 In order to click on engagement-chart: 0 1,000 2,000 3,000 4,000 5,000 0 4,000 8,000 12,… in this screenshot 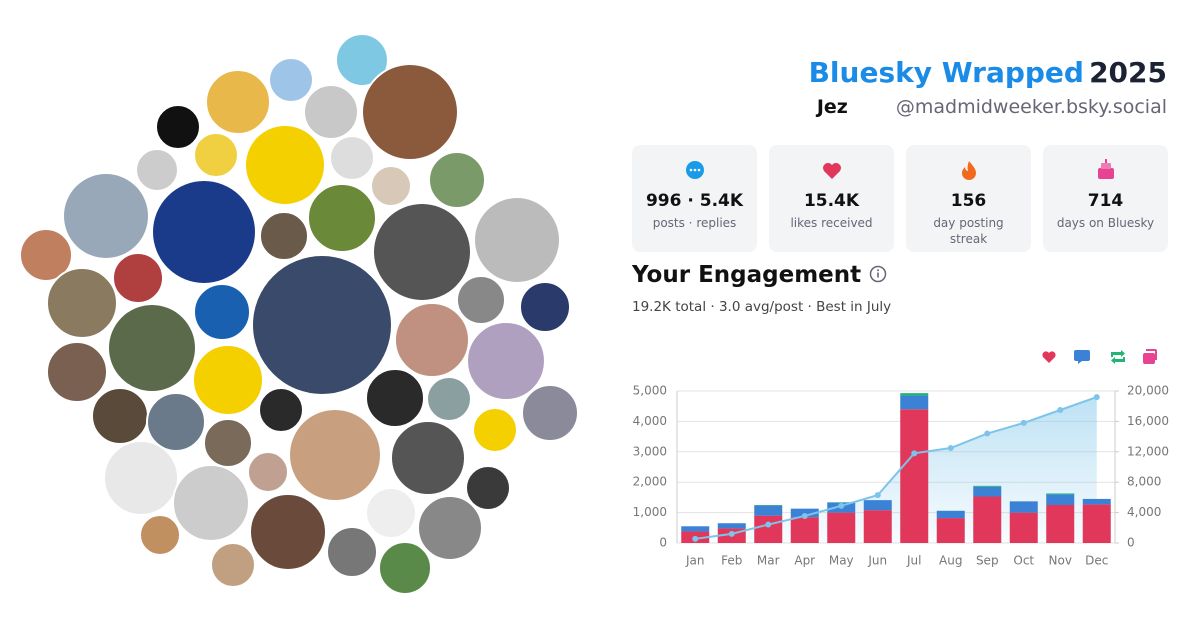, I will do `click(901, 476)`.